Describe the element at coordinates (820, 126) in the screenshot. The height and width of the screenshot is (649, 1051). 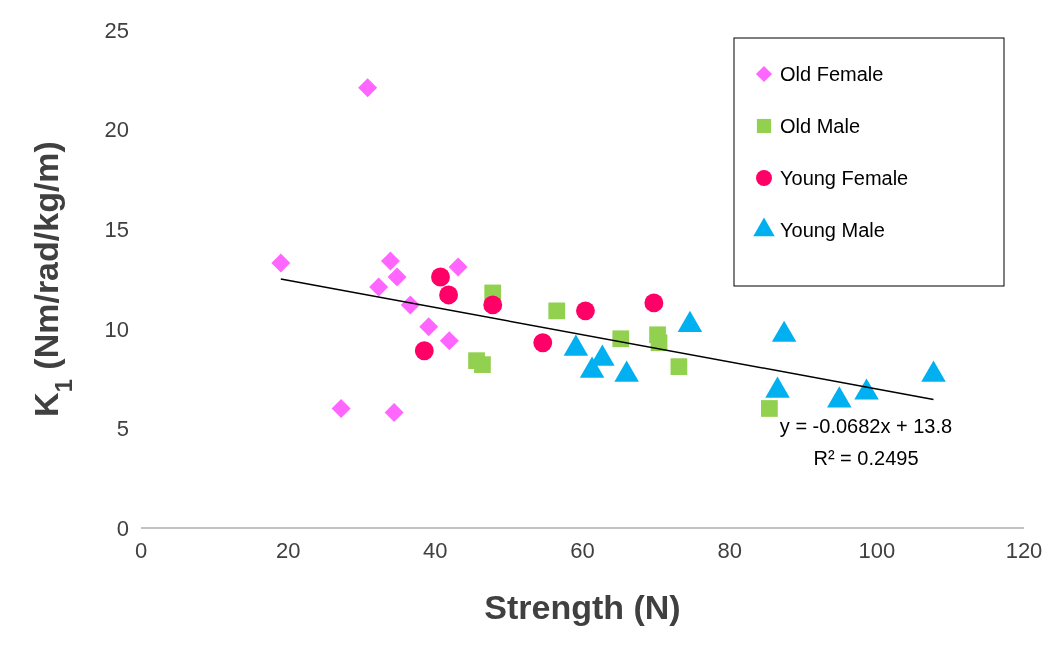
I see `legend-label: Old Male` at that location.